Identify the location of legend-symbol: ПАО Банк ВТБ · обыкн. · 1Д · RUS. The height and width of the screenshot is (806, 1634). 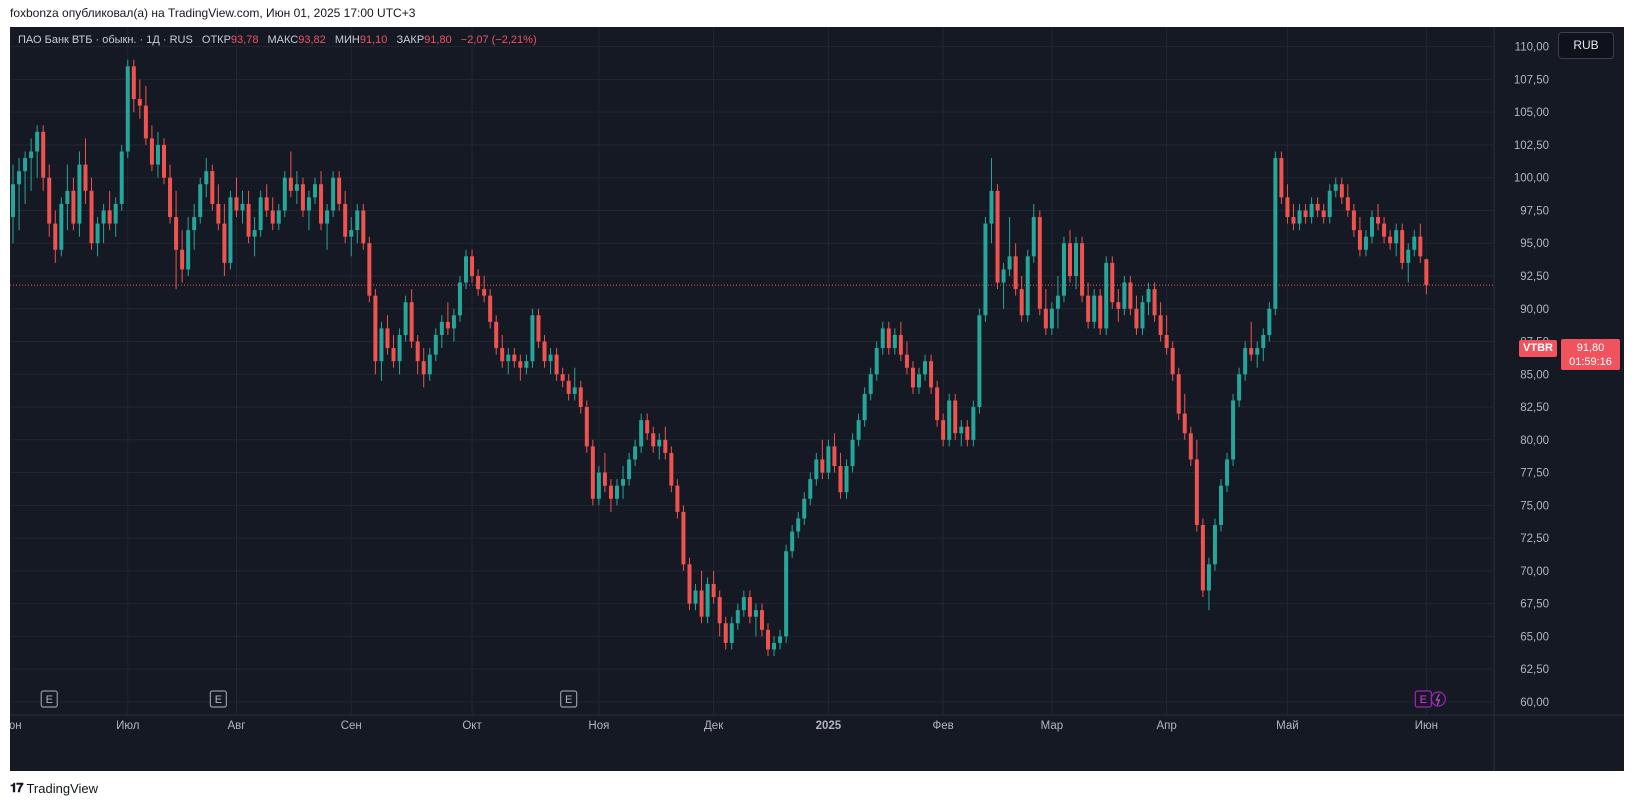
(105, 40).